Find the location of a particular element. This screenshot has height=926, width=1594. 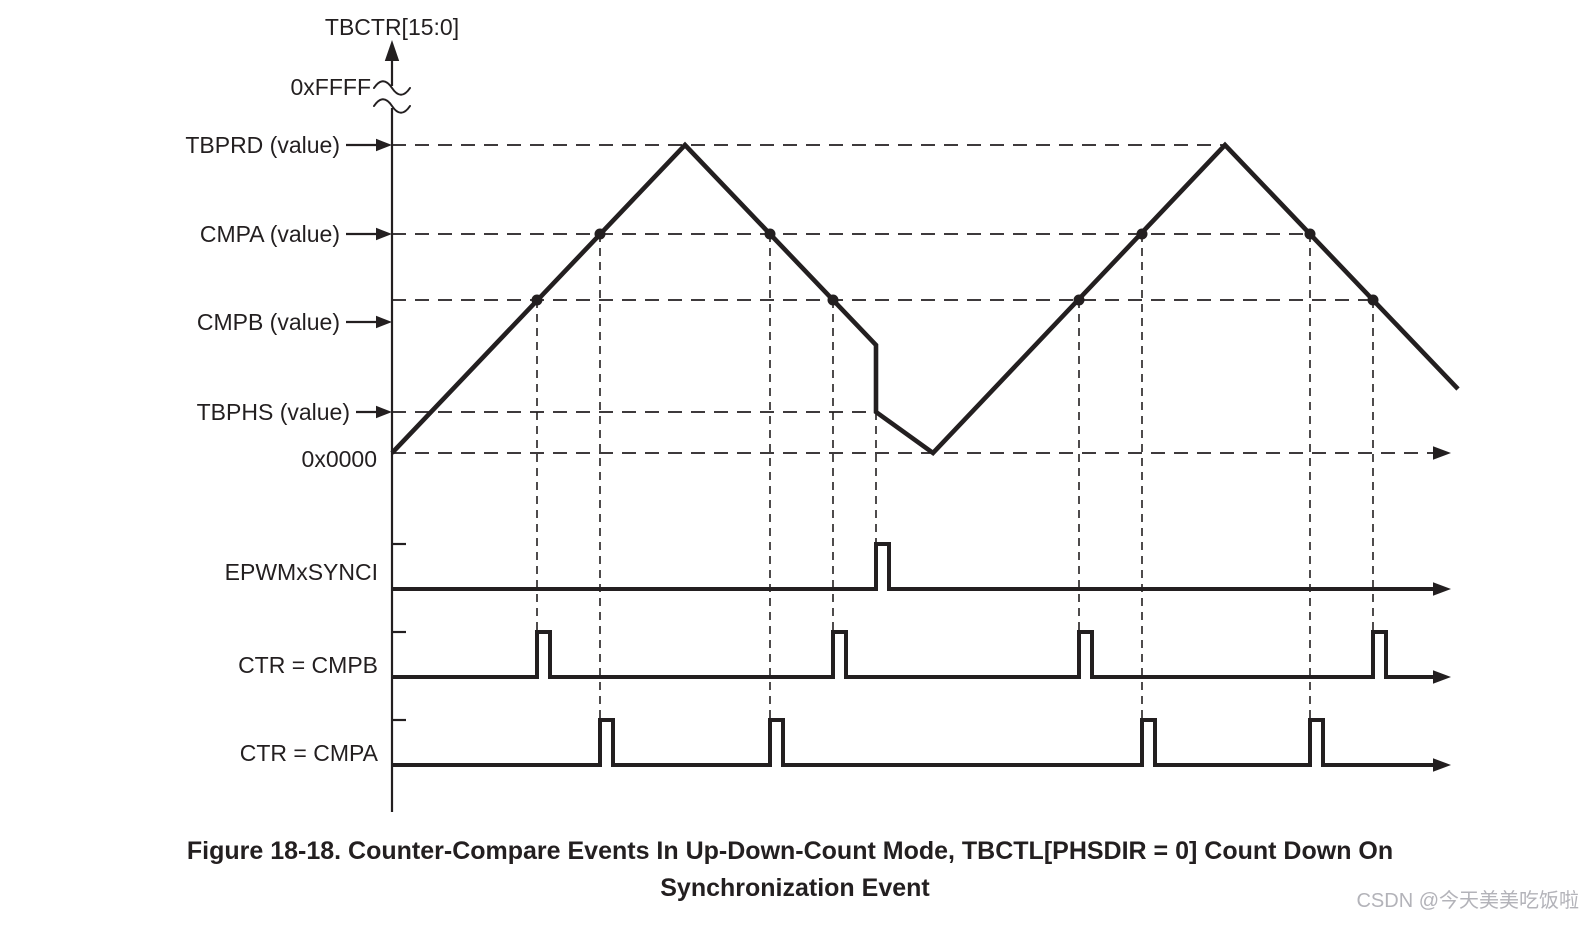

signal-trace-ctr-cmpa is located at coordinates (914, 742).